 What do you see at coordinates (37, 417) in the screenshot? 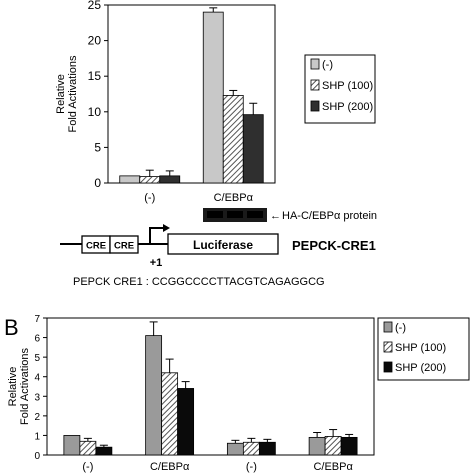
I see `y-tick-label: 2` at bounding box center [37, 417].